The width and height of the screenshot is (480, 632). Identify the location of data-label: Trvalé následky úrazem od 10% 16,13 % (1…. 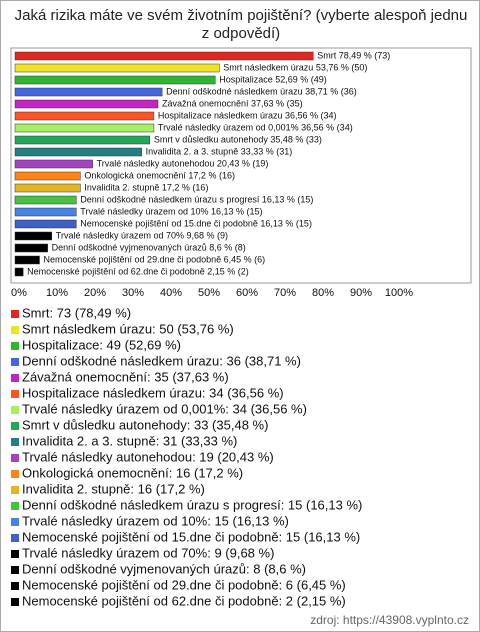
(171, 211).